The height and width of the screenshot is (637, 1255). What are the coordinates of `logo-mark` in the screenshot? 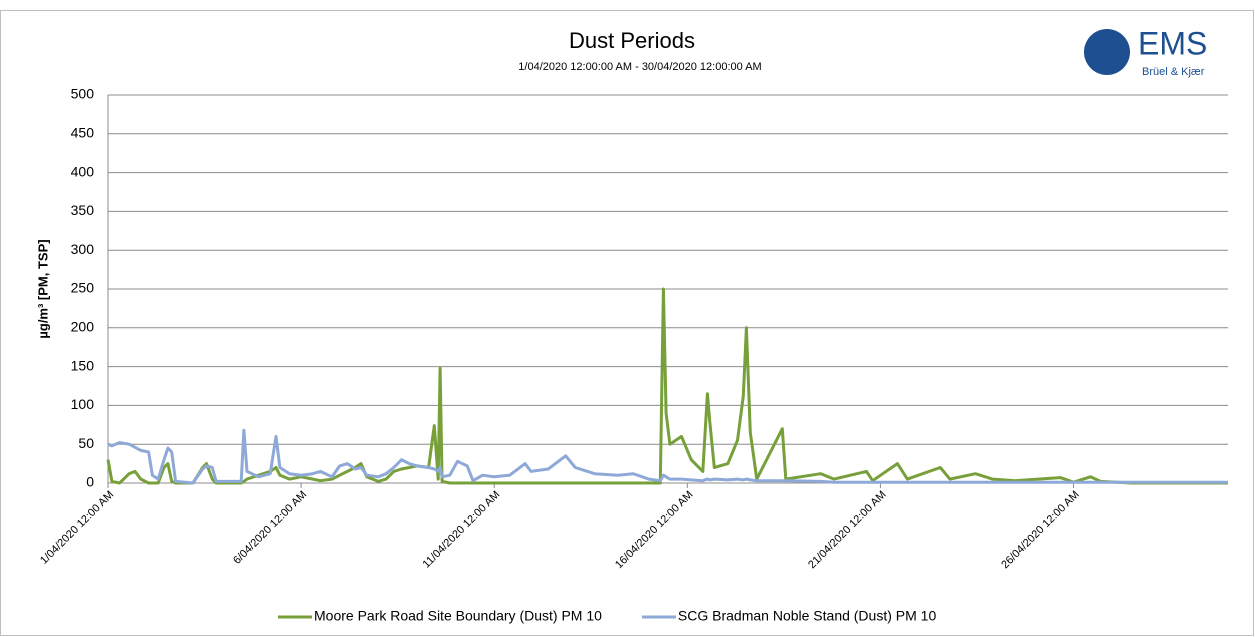 It's located at (1107, 52).